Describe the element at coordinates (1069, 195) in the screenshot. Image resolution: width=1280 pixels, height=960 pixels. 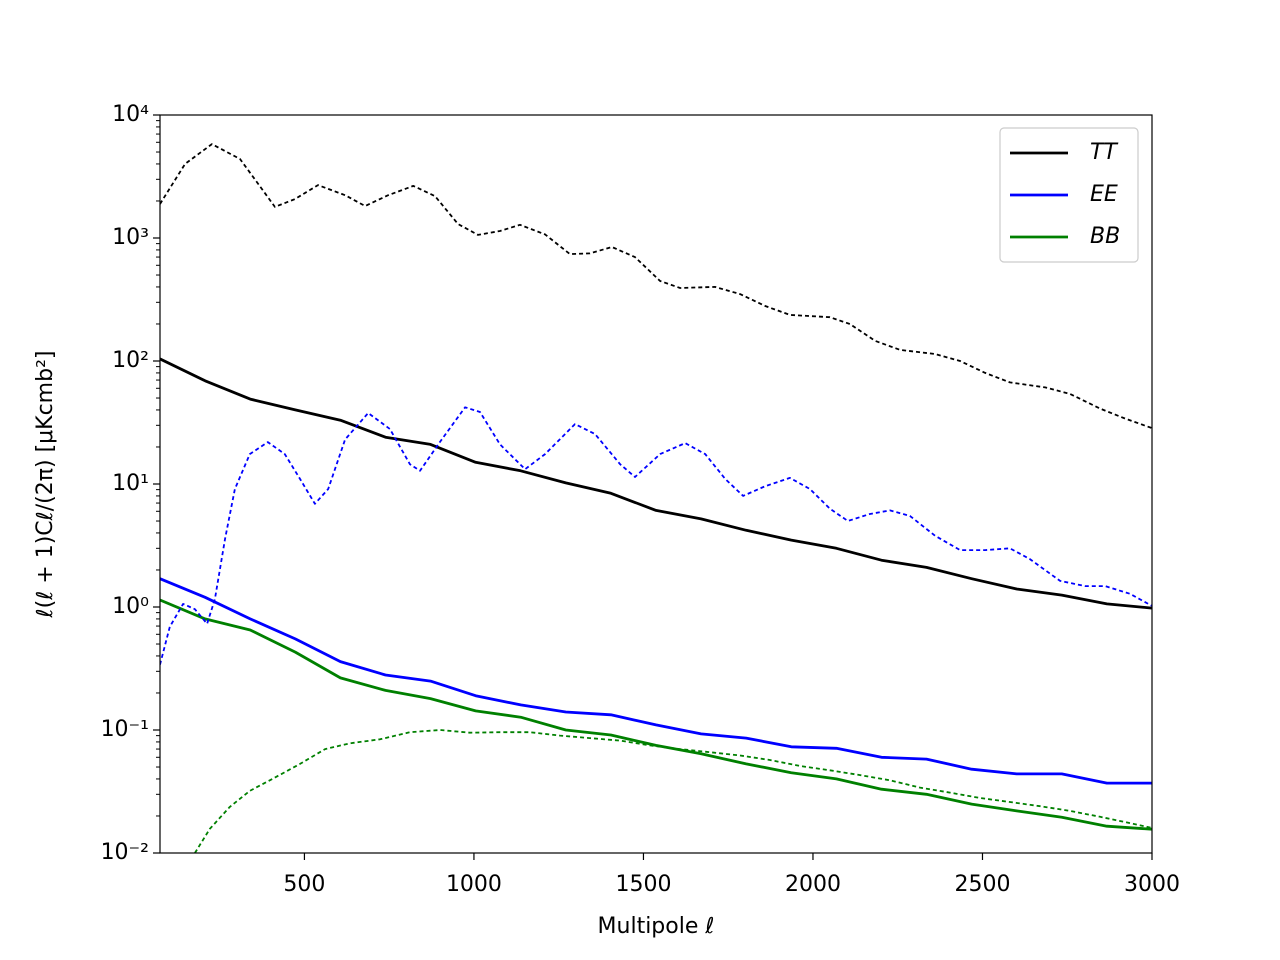
I see `legend-box` at that location.